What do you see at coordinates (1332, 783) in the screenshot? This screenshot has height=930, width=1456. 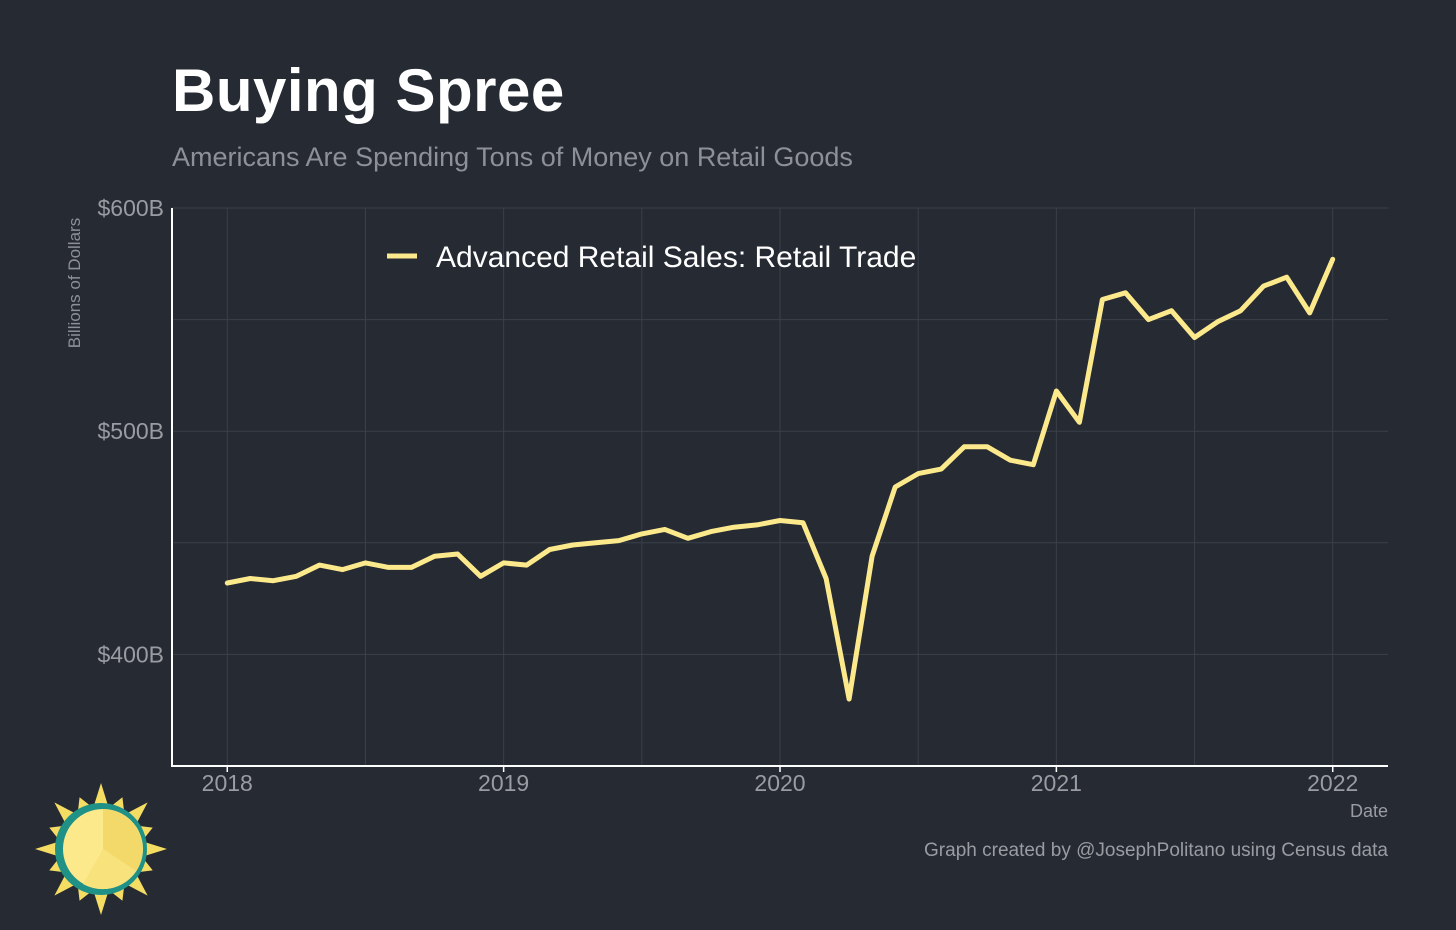 I see `x-tick-label: 2022` at bounding box center [1332, 783].